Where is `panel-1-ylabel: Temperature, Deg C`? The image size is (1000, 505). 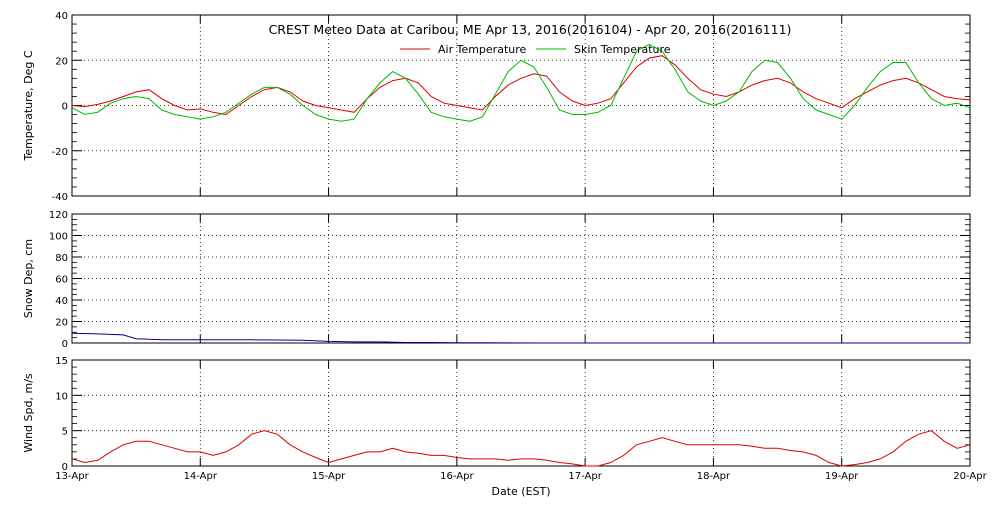
panel-1-ylabel: Temperature, Deg C is located at coordinates (28, 105).